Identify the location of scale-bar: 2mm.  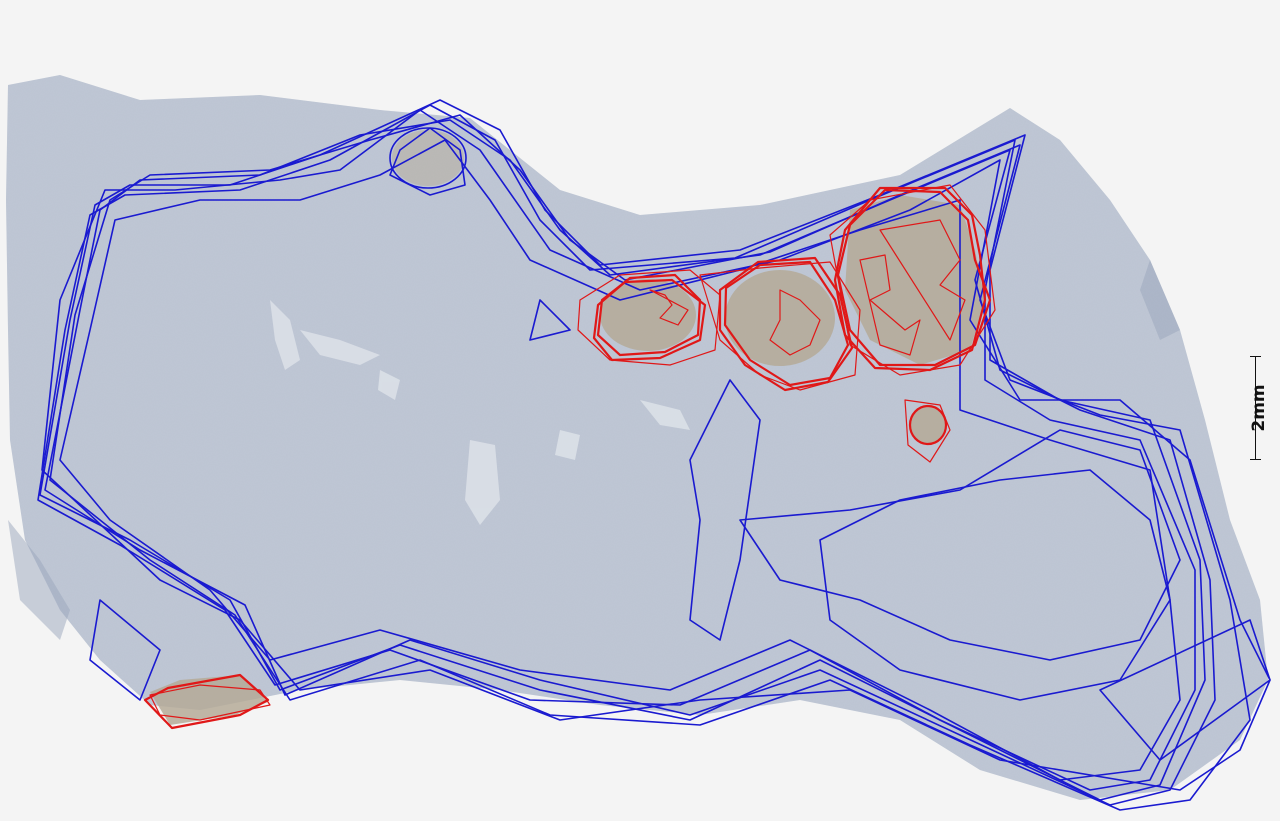
(1259, 408).